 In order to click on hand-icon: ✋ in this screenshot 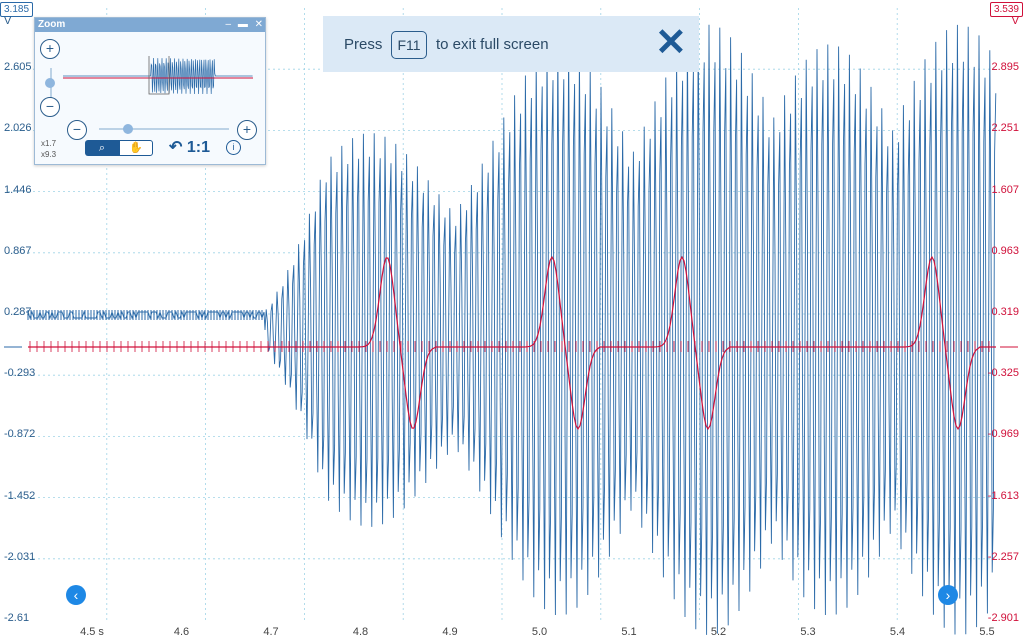, I will do `click(136, 148)`.